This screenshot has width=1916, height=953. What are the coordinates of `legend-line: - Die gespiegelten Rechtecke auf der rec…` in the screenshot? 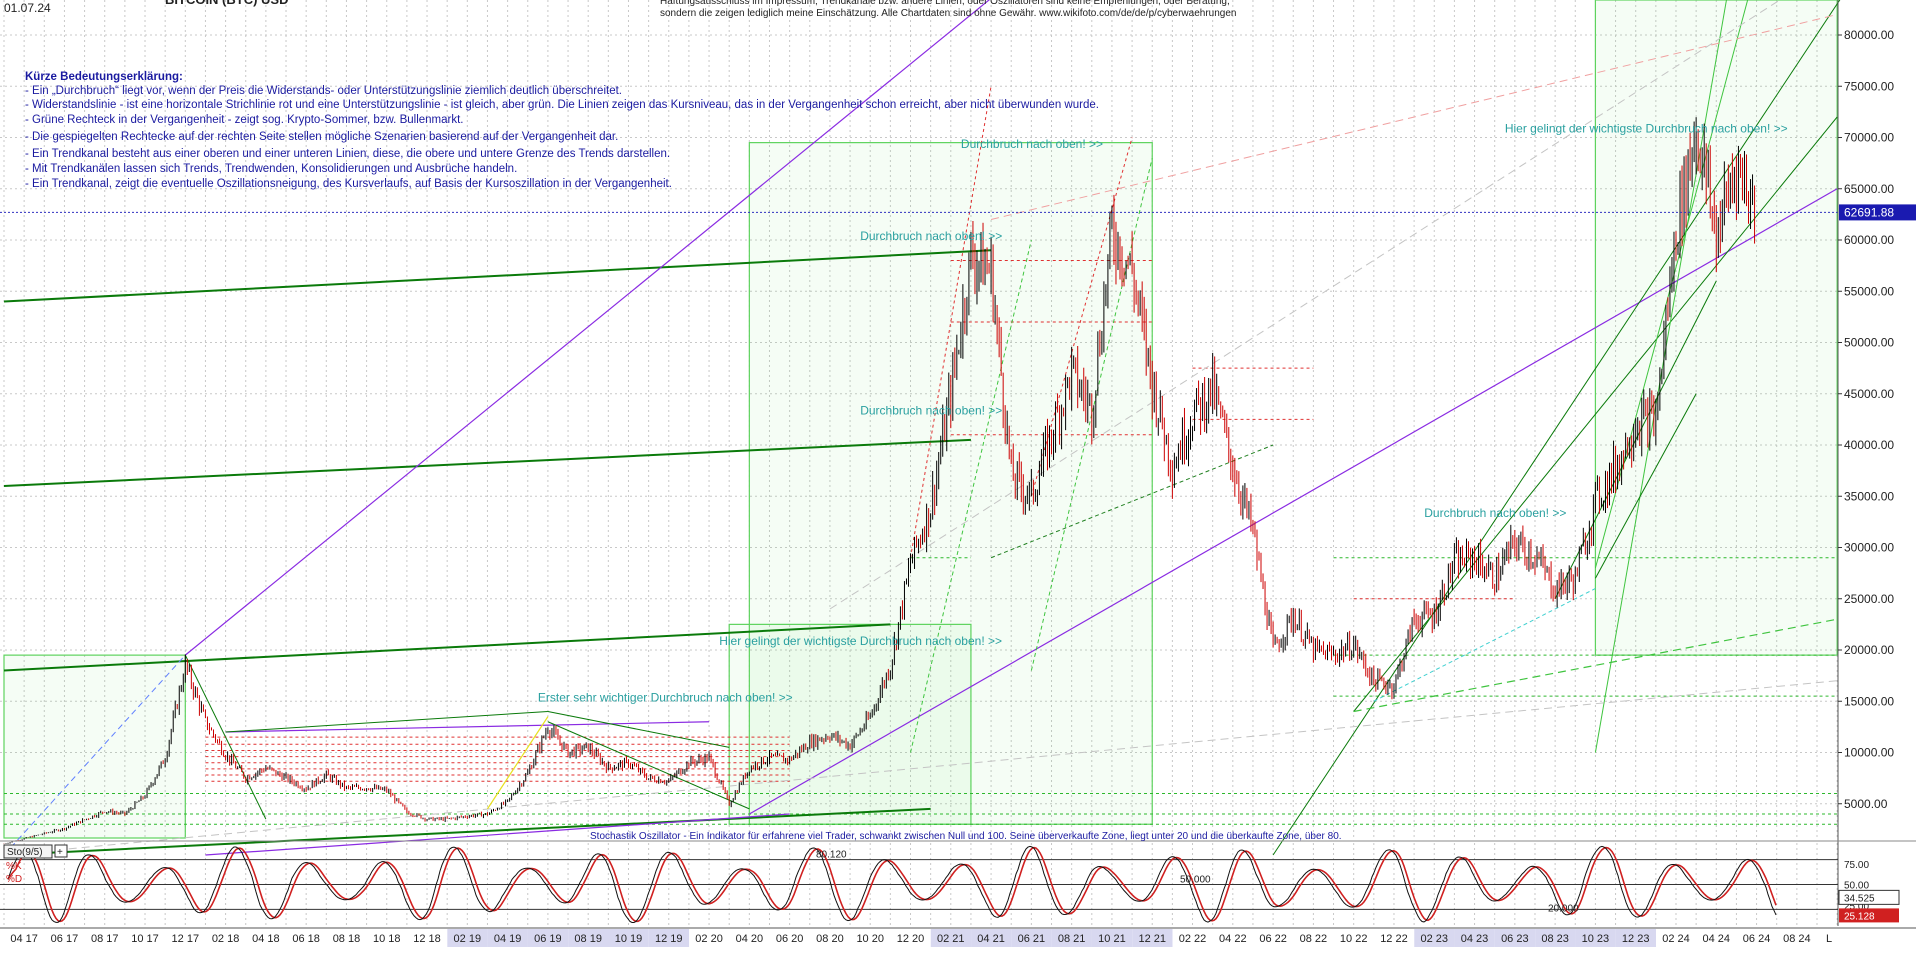 It's located at (321, 137).